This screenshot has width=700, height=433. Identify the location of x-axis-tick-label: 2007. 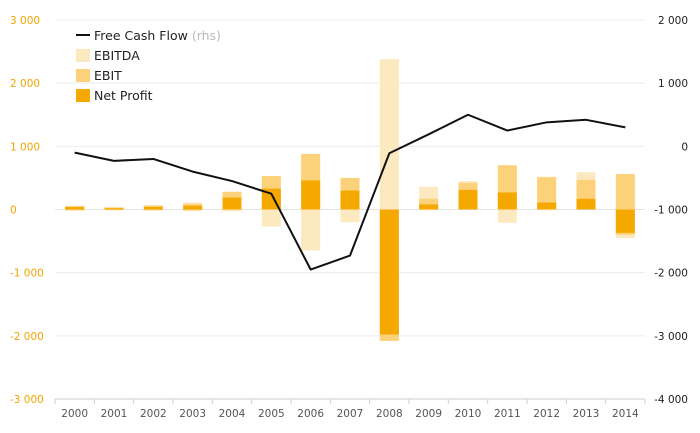
(350, 414).